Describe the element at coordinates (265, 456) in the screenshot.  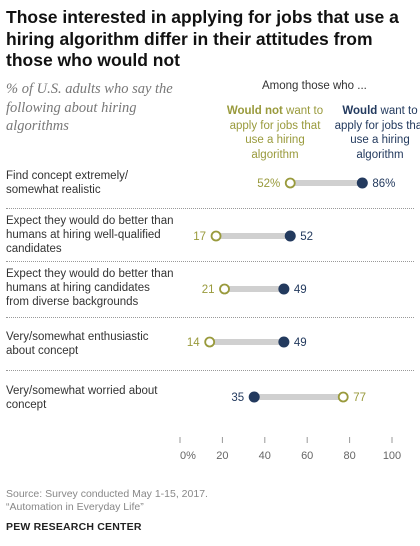
I see `x-tick-label: 40` at that location.